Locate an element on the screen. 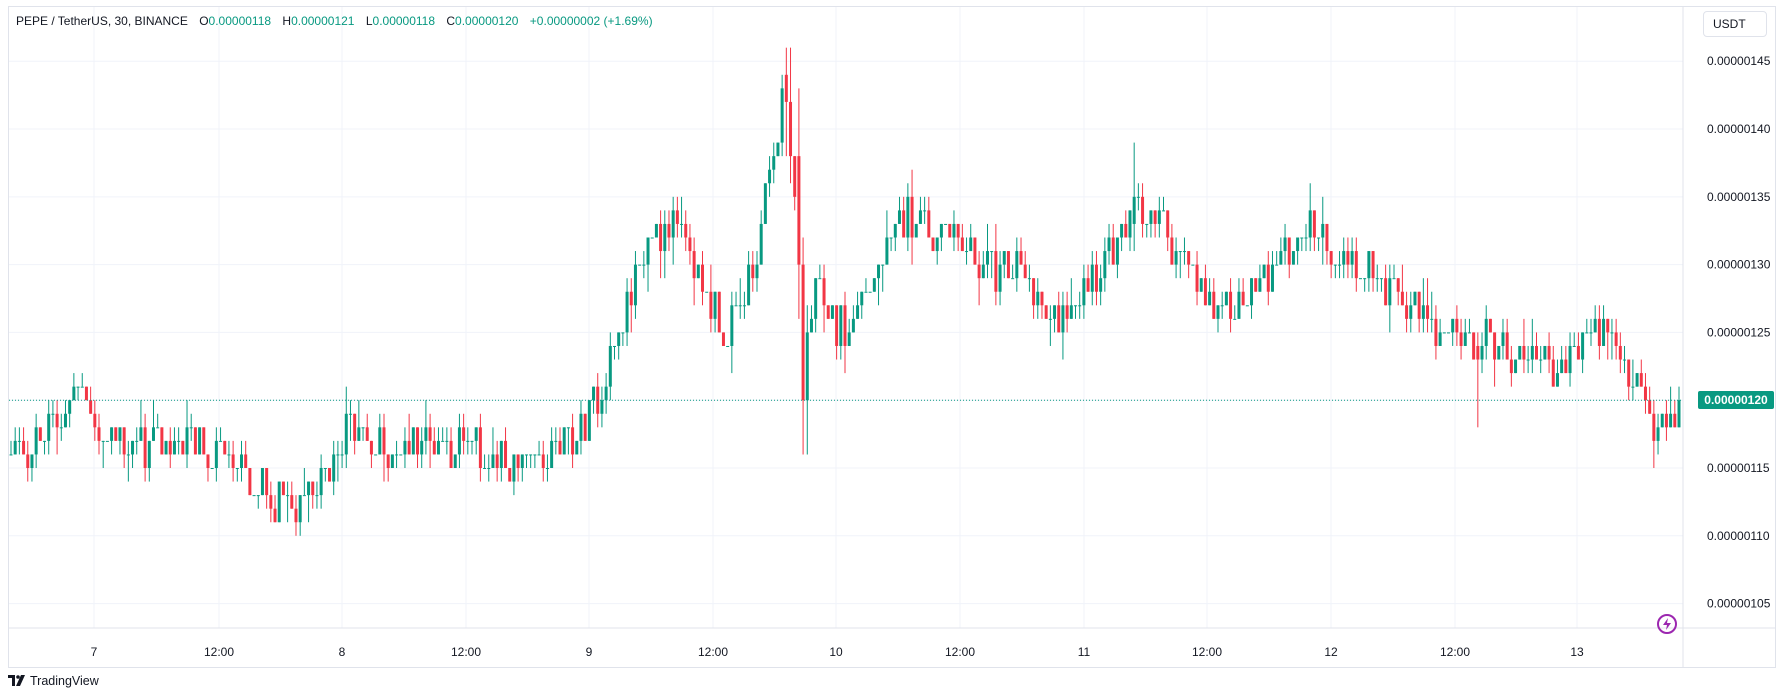 The height and width of the screenshot is (692, 1784). tradingview-logo: TradingView is located at coordinates (53, 681).